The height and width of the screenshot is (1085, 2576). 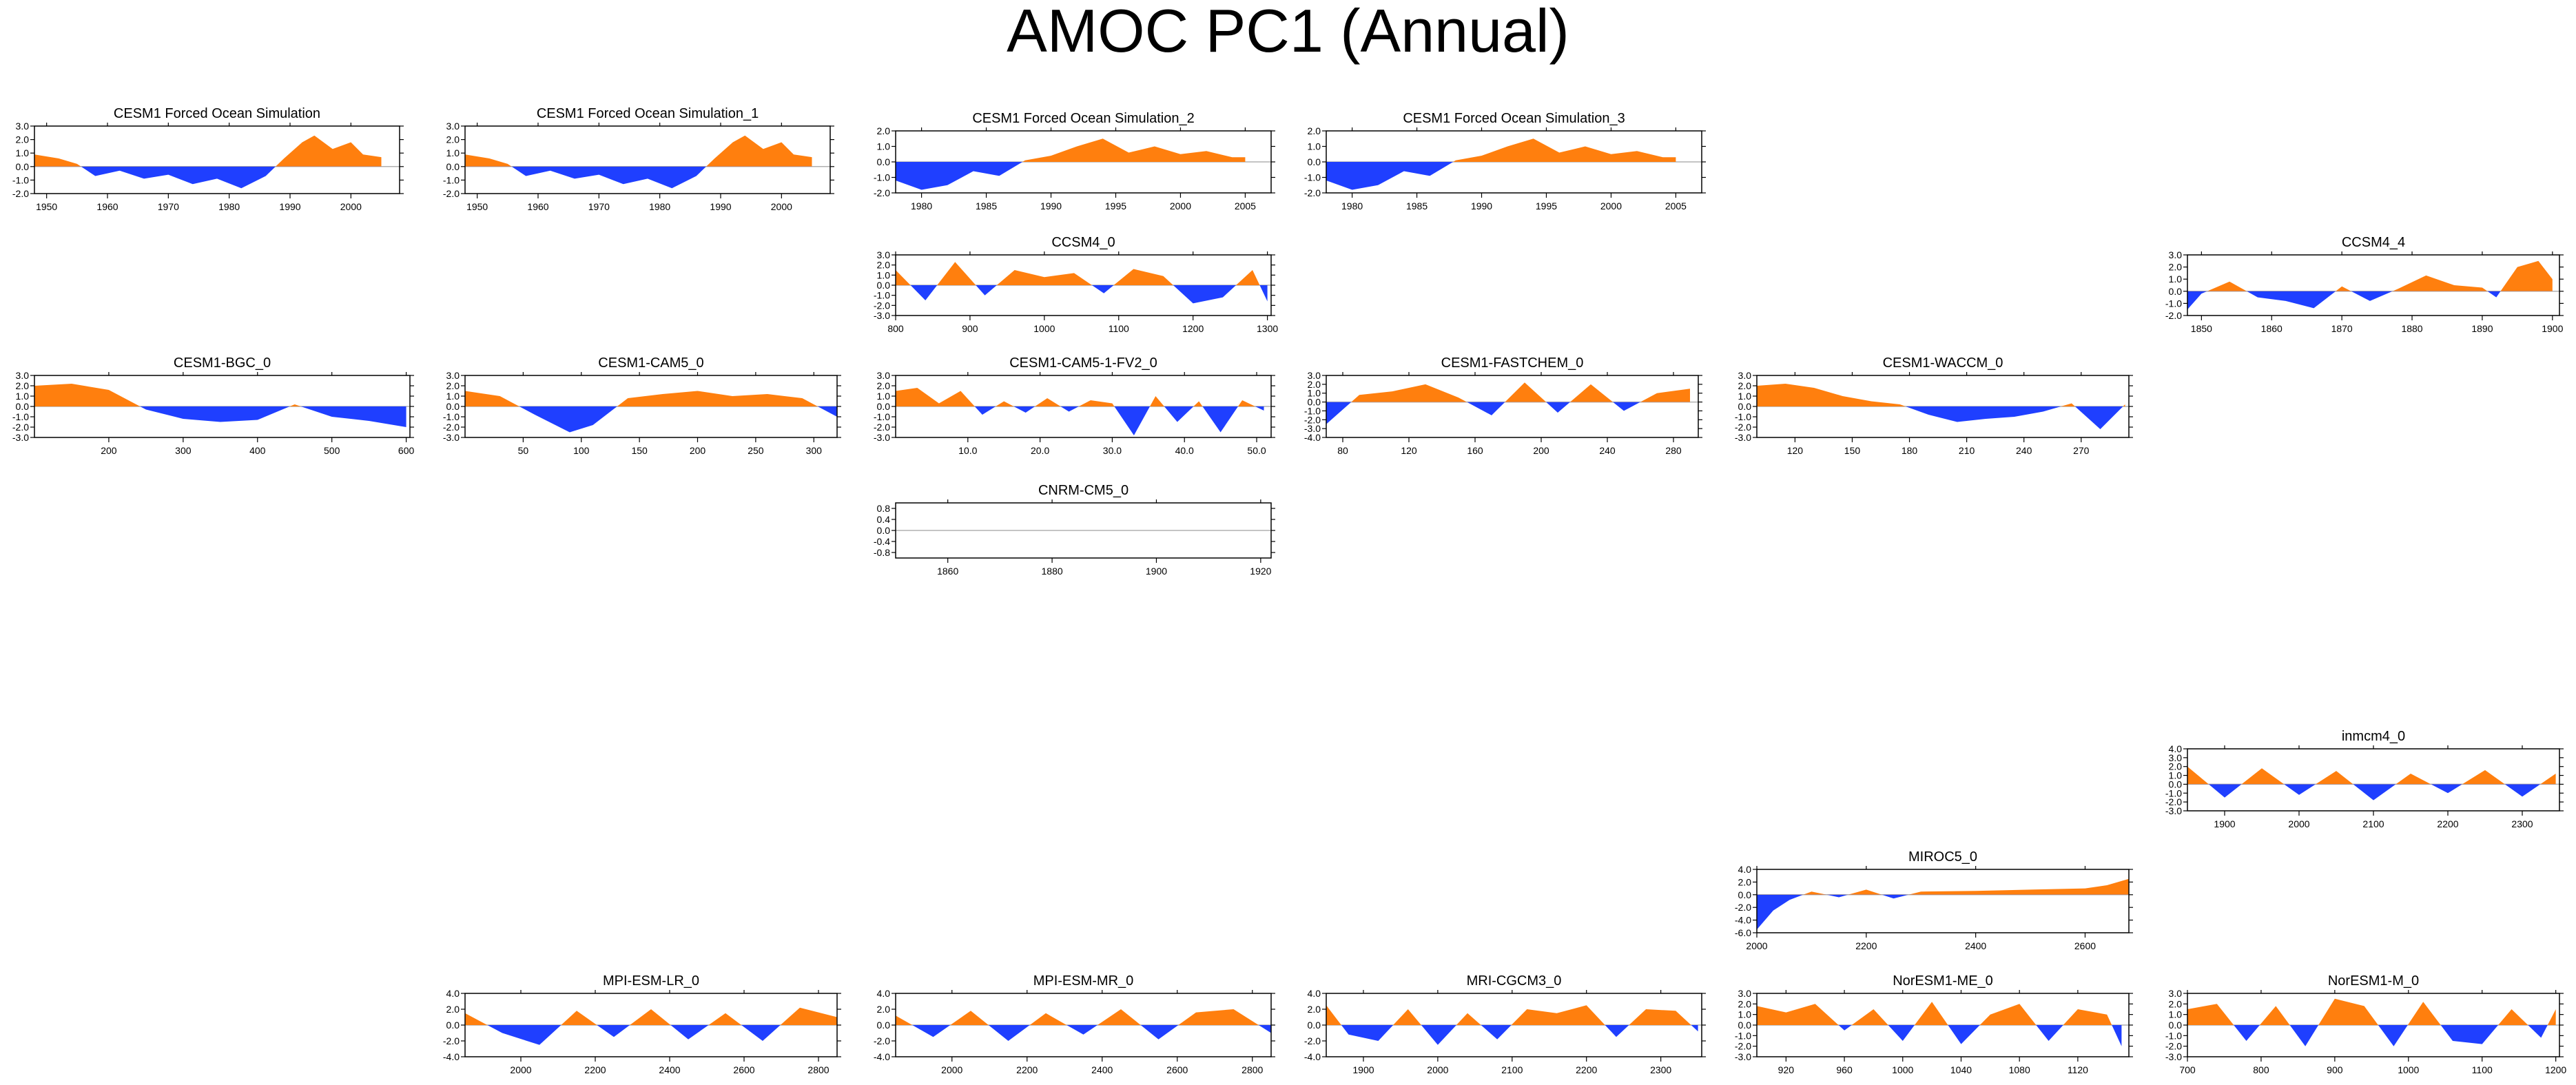 What do you see at coordinates (2335, 1069) in the screenshot?
I see `x-tick-label: 900` at bounding box center [2335, 1069].